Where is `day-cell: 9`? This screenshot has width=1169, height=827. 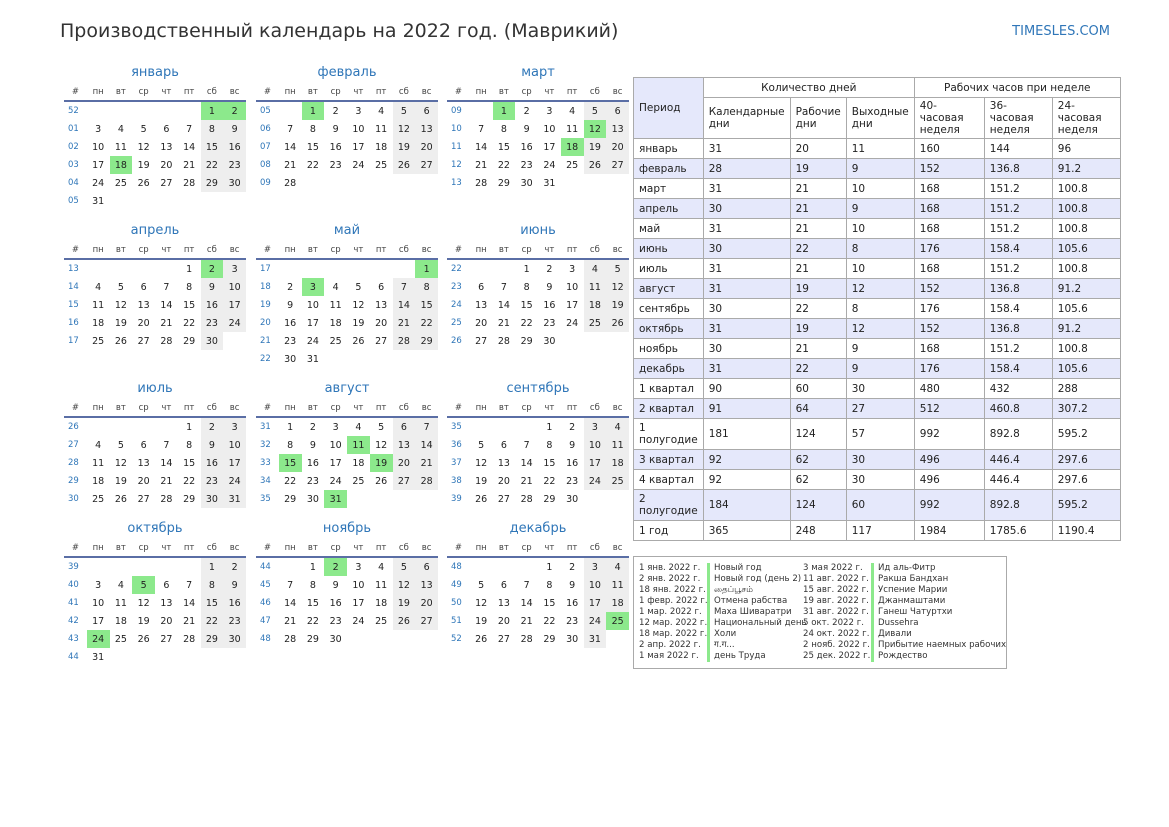
day-cell: 9 is located at coordinates (526, 129).